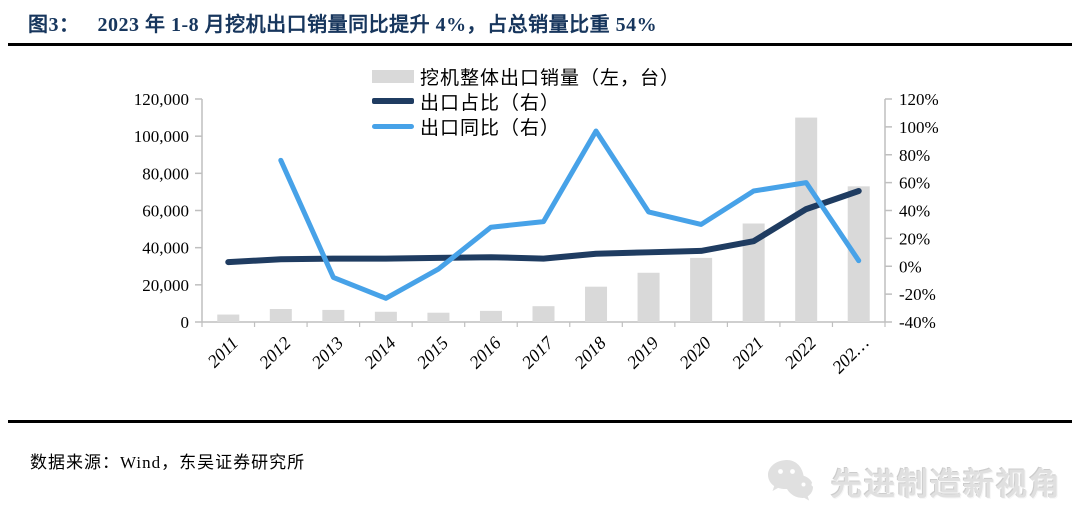  Describe the element at coordinates (946, 484) in the screenshot. I see `watermark-label: 先进制造新视角` at that location.